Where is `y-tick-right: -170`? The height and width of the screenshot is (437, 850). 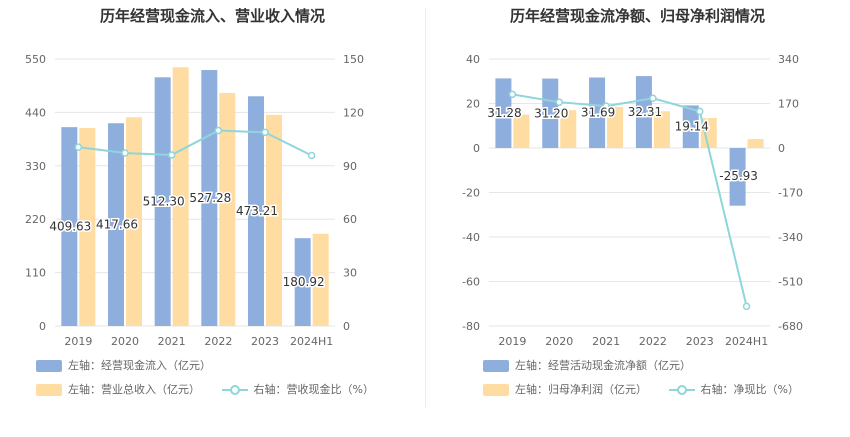
y-tick-right: -170 is located at coordinates (790, 193).